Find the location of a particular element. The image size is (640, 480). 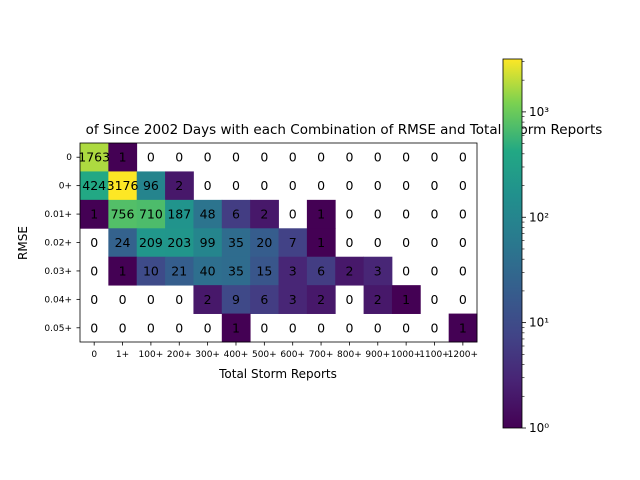

x-tick-label: 600+ is located at coordinates (292, 355).